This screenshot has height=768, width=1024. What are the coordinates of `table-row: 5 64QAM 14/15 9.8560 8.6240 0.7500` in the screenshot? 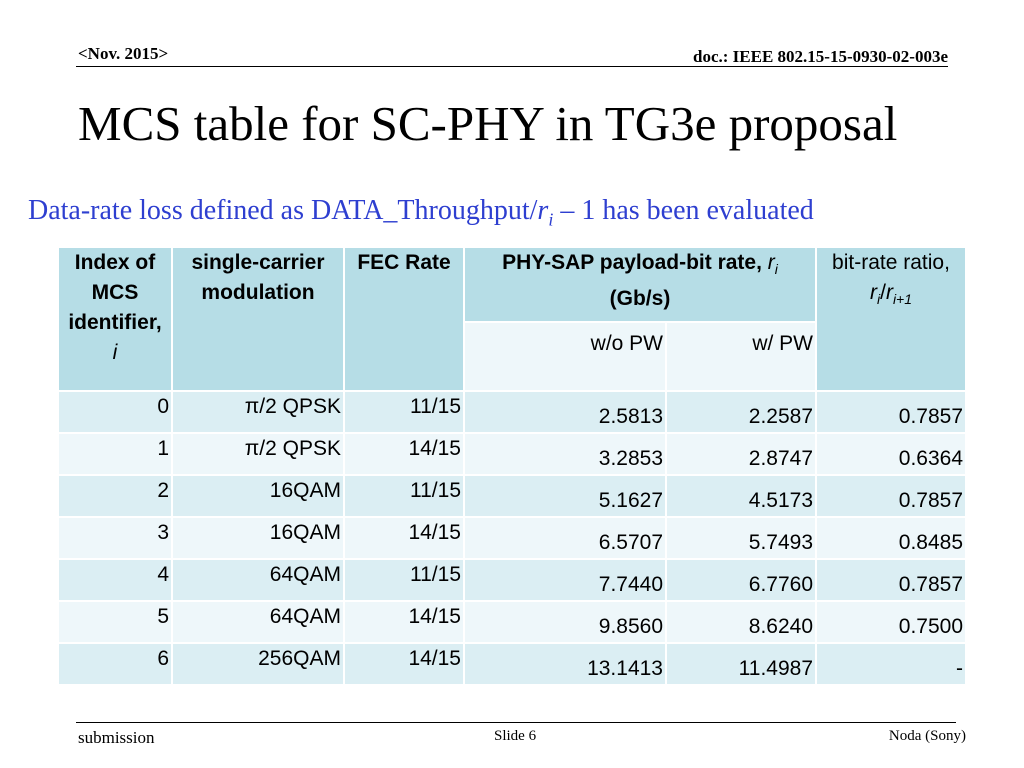 It's located at (512, 622).